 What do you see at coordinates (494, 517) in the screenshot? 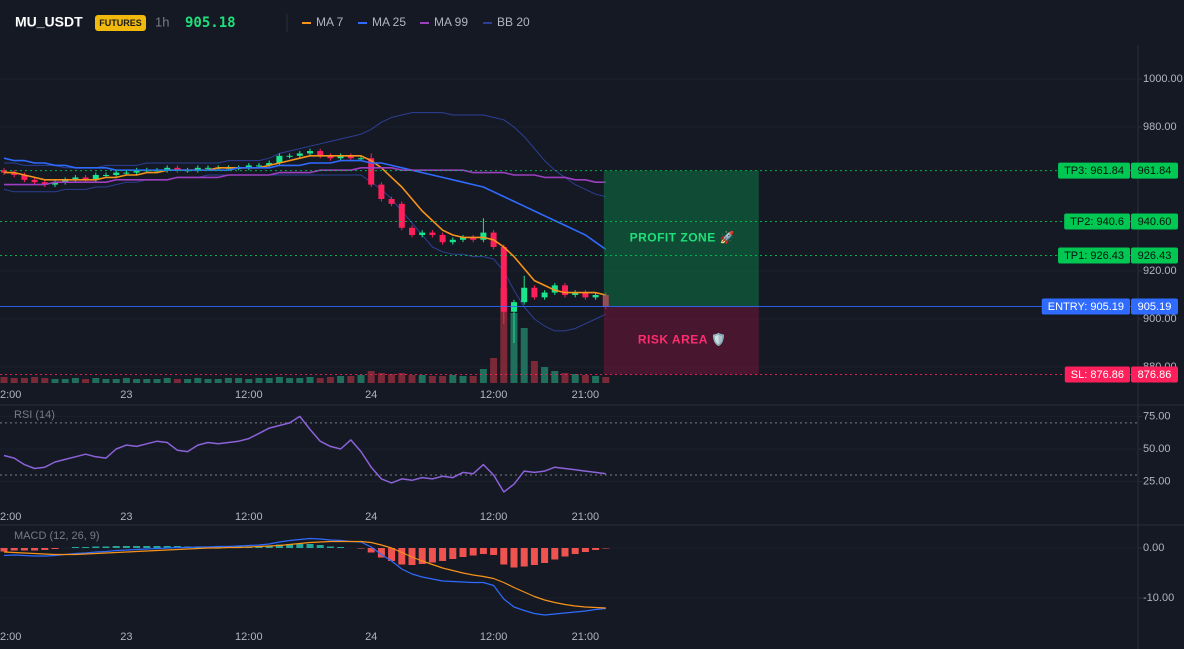
I see `x-tick-label: 12:00` at bounding box center [494, 517].